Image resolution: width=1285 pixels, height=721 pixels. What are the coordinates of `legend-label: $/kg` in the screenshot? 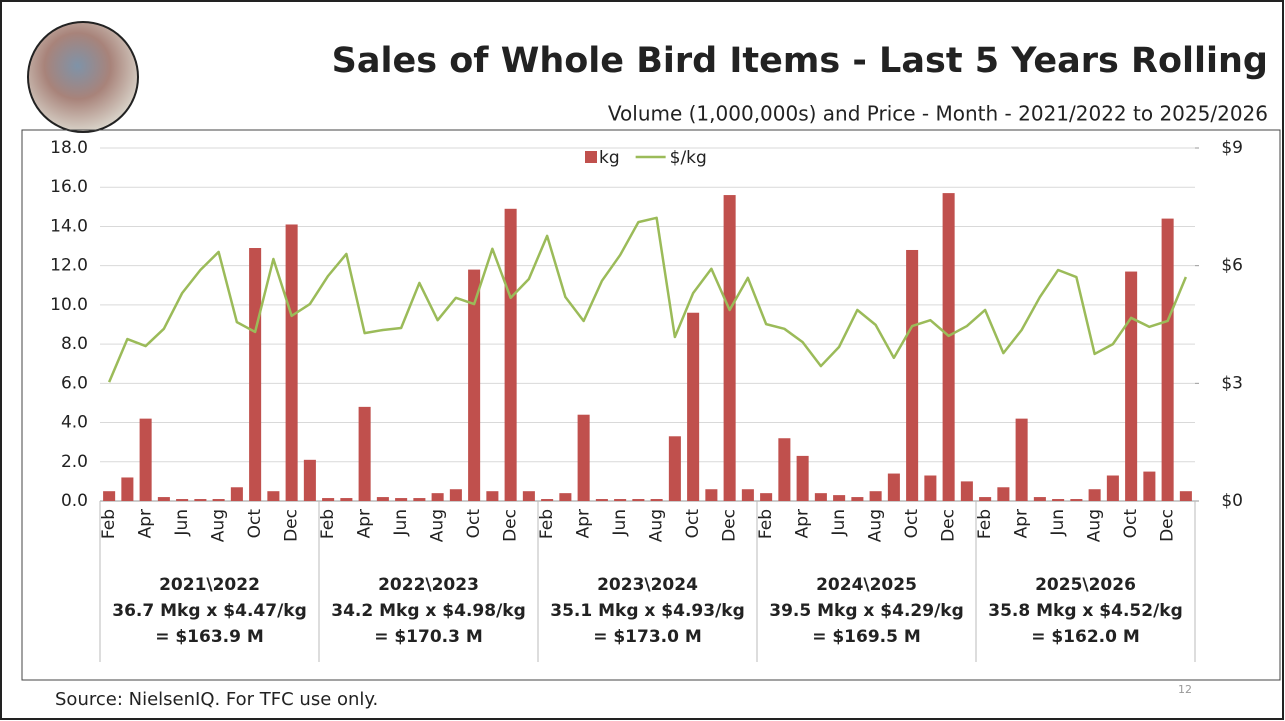 It's located at (688, 158).